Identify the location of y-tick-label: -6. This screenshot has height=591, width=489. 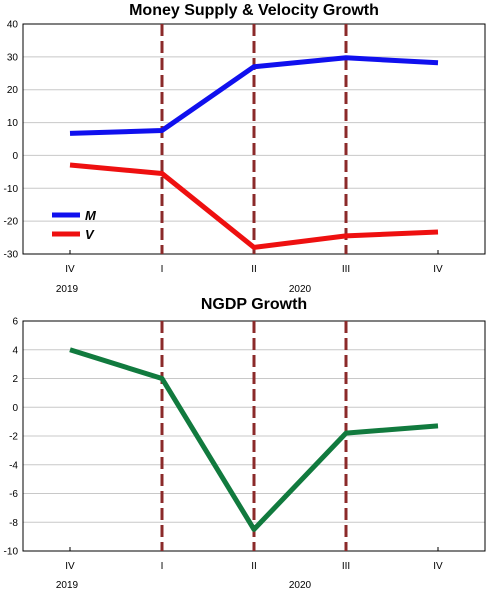
(13, 494).